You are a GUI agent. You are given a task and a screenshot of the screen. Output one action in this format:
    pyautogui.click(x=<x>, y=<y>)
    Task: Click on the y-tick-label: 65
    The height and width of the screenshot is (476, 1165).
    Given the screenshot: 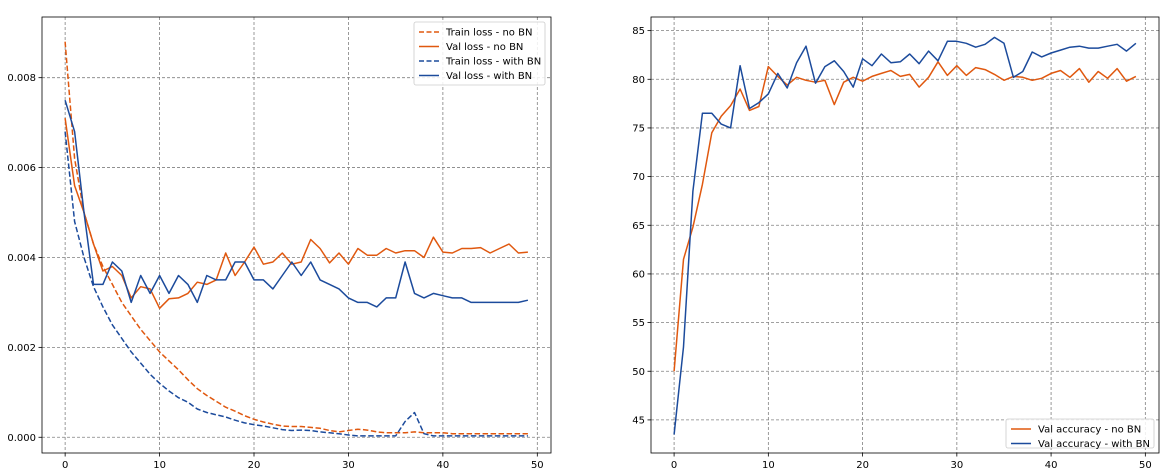 What is the action you would take?
    pyautogui.click(x=638, y=226)
    